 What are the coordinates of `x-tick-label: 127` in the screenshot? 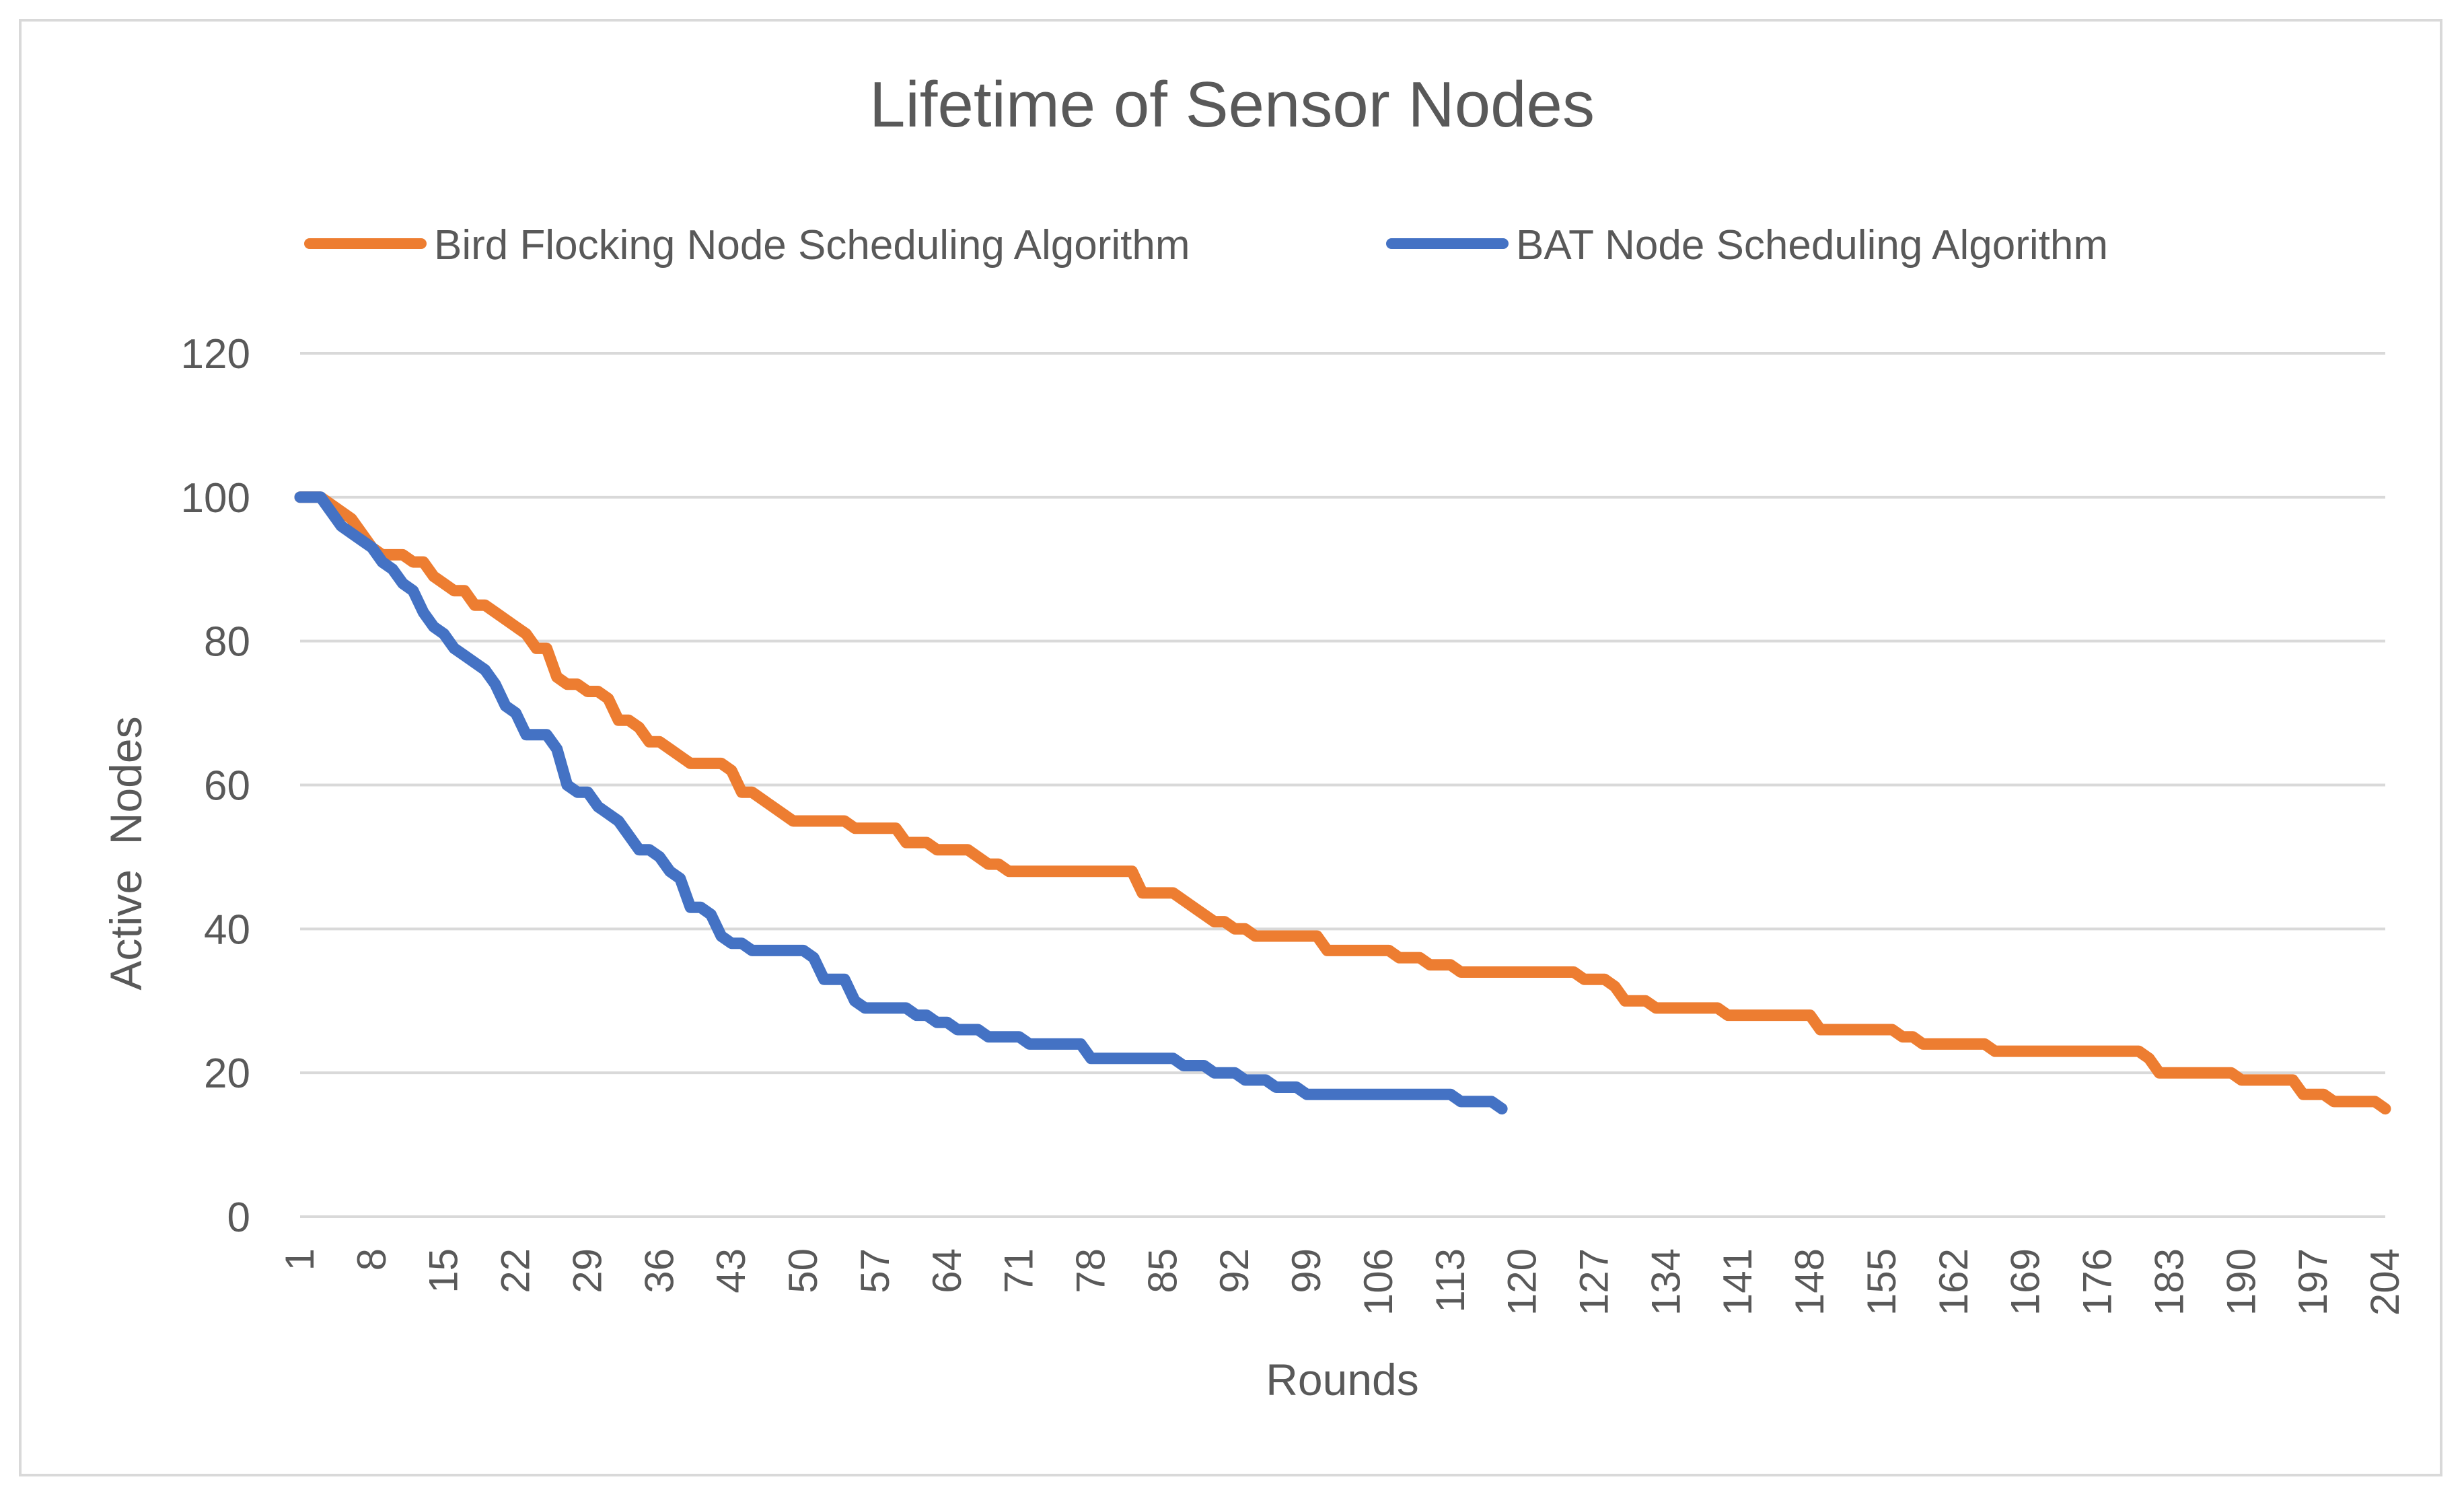 It's located at (1594, 1282).